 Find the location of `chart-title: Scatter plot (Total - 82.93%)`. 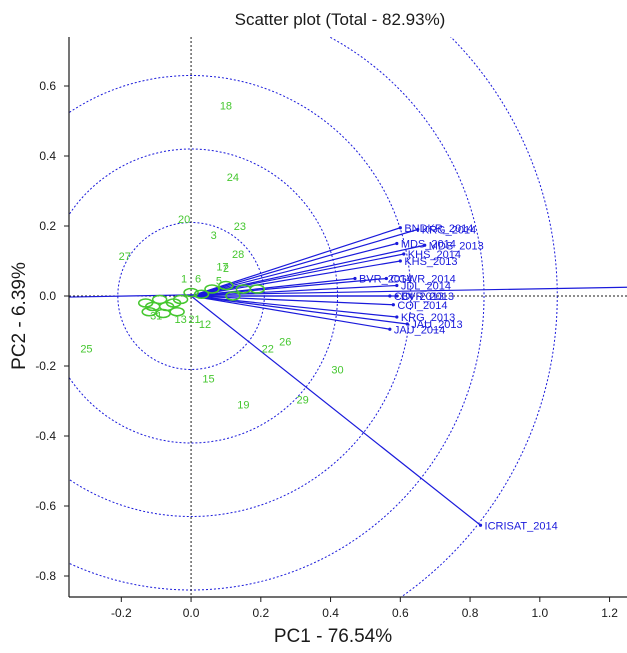

chart-title: Scatter plot (Total - 82.93%) is located at coordinates (340, 19).